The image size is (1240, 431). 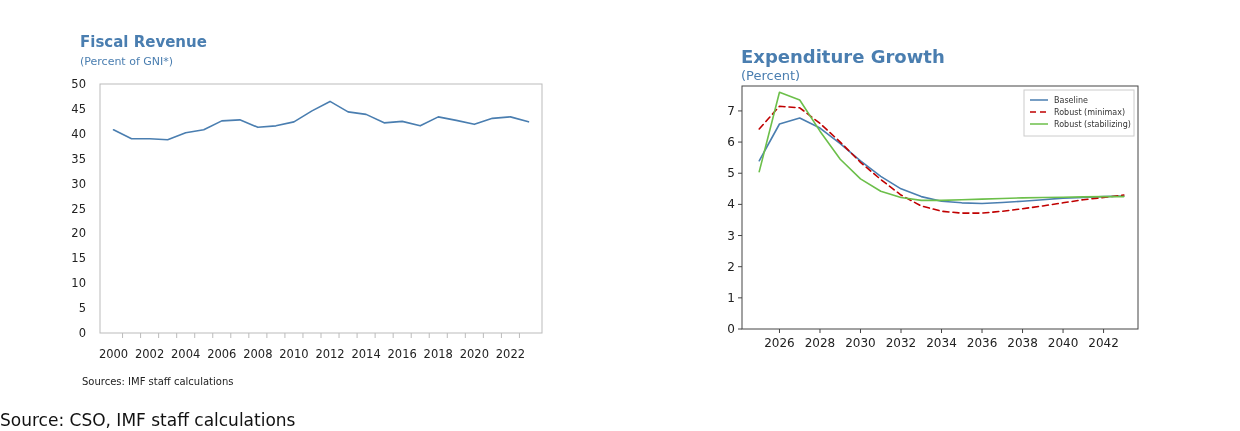 I want to click on y-tick-label: 15, so click(x=78, y=258).